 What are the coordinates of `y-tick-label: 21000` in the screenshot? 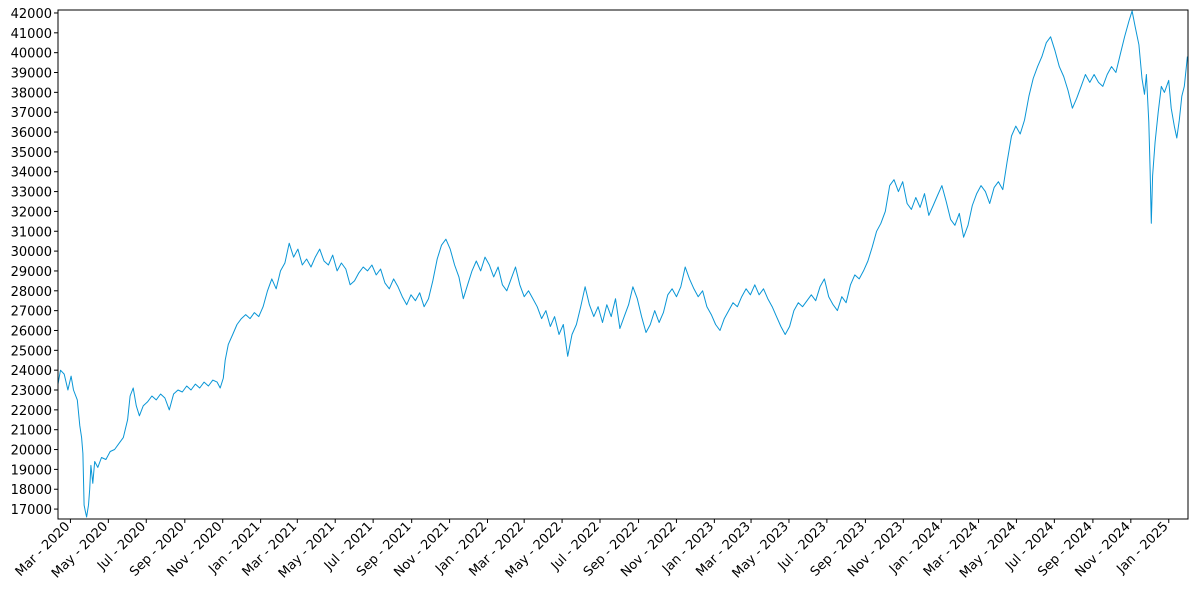 It's located at (31, 431).